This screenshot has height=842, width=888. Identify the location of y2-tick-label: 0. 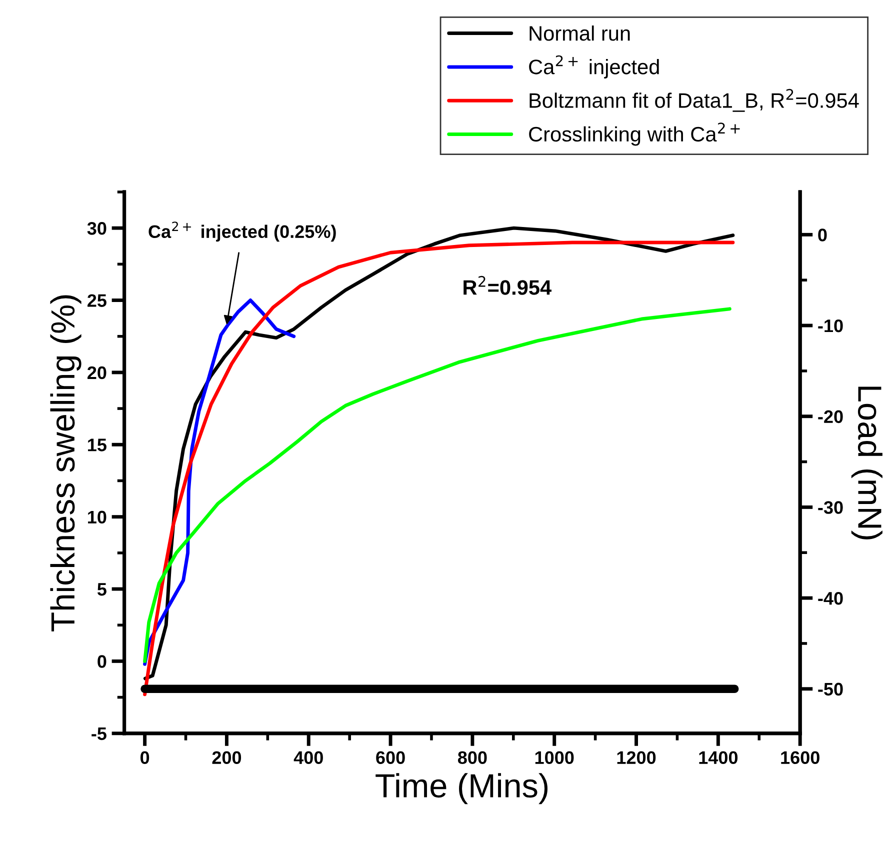
(822, 235).